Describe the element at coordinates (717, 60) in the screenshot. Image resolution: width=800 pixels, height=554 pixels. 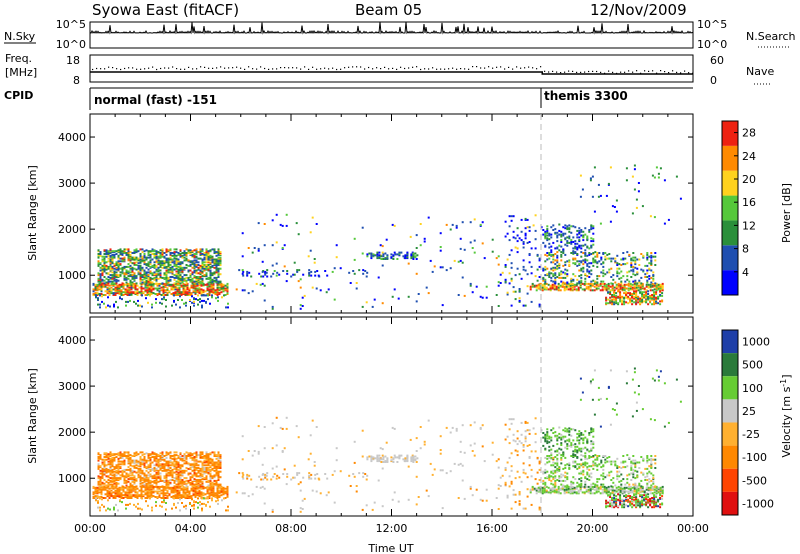
I see `nave-tick-top: 60` at that location.